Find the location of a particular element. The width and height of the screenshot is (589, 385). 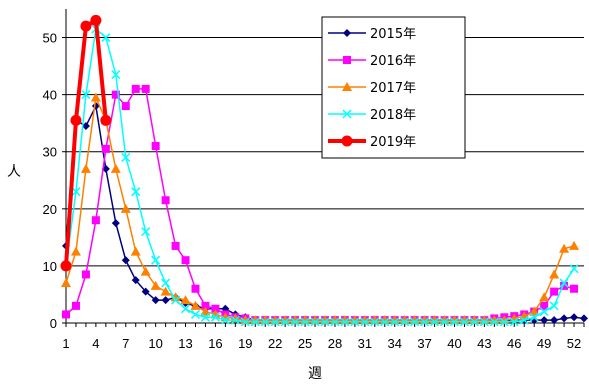

x-tick-label-16: 16 is located at coordinates (215, 343).